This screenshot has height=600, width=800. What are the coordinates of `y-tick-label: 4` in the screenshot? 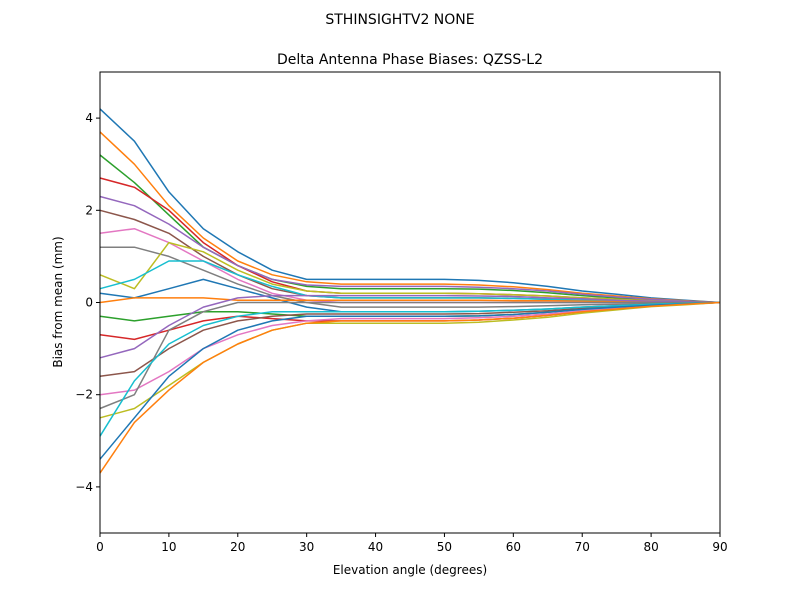 It's located at (89, 118).